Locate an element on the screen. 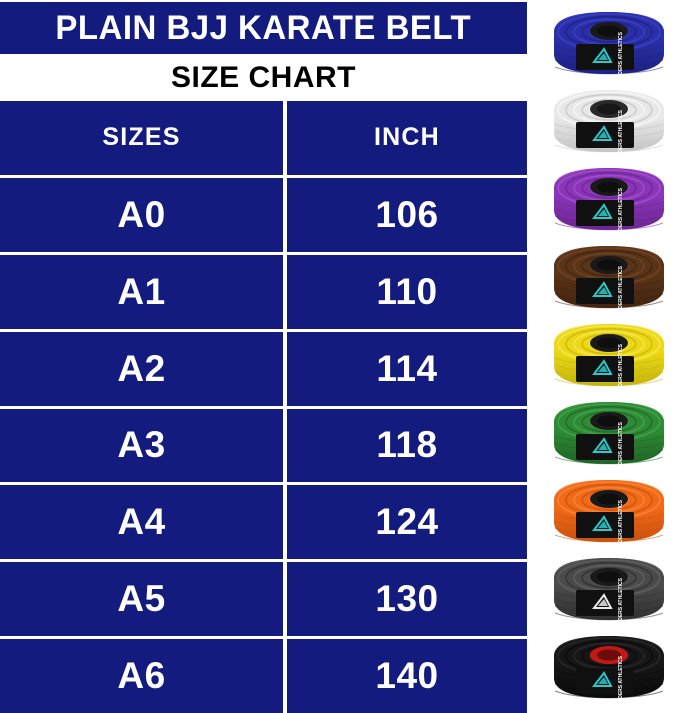  grey-belt-image: ANDERS ATHLETICS is located at coordinates (609, 593).